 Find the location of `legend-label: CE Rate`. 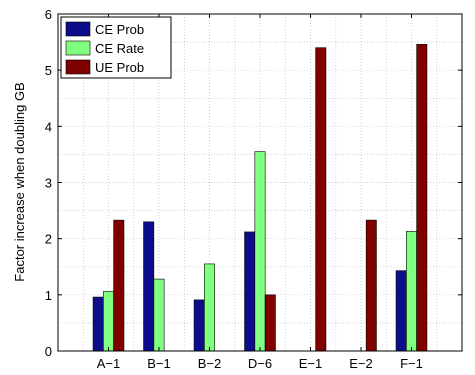

legend-label: CE Rate is located at coordinates (119, 48).